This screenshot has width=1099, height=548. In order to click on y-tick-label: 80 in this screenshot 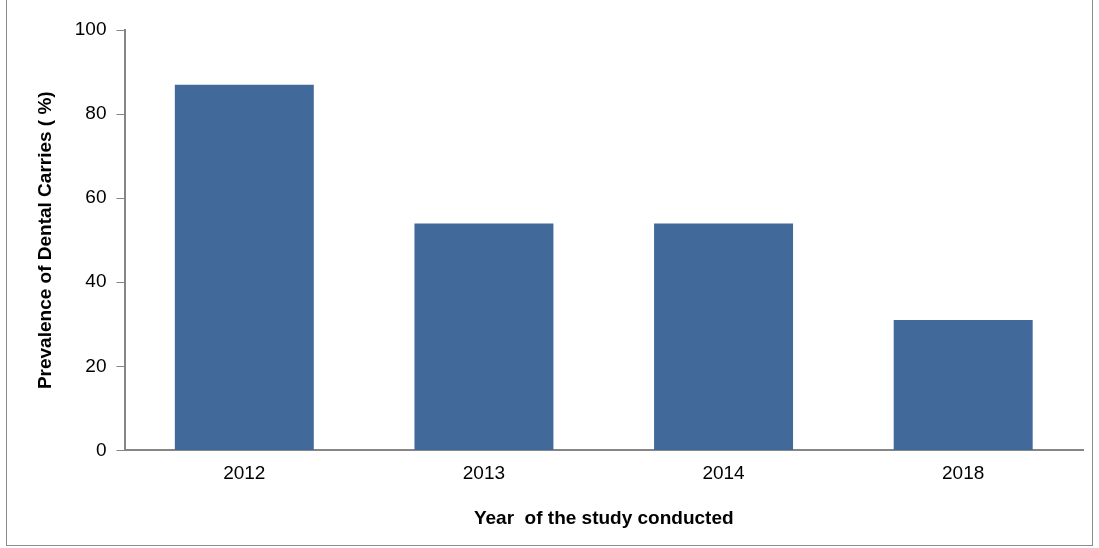, I will do `click(96, 113)`.